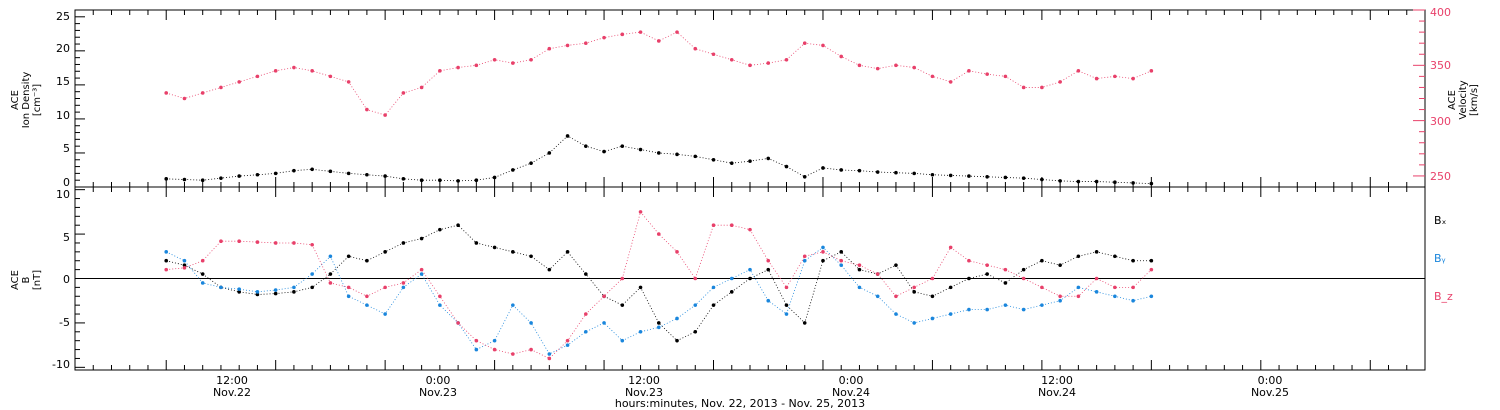 The image size is (1500, 410). Describe the element at coordinates (438, 392) in the screenshot. I see `x-tick-date: Nov.23` at that location.